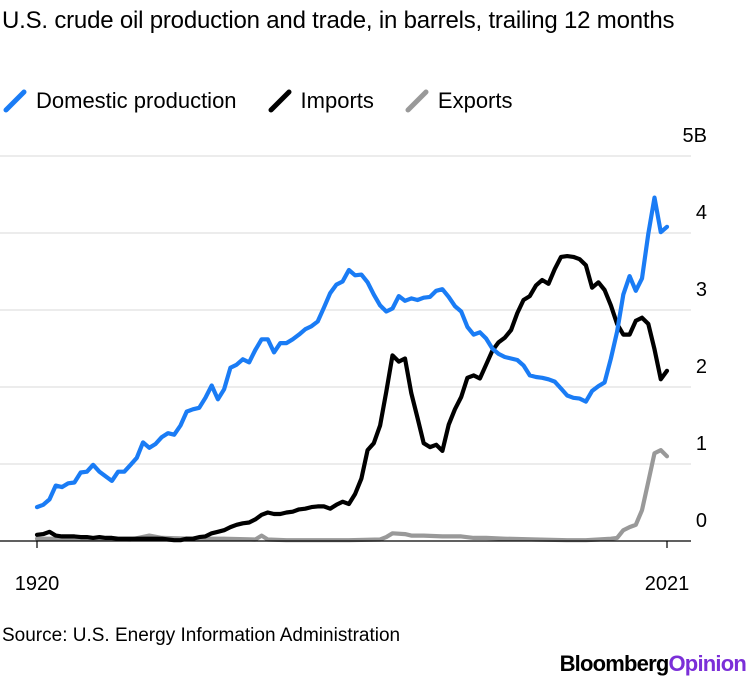 This screenshot has height=679, width=750. What do you see at coordinates (417, 101) in the screenshot?
I see `legend-swatch-exports` at bounding box center [417, 101].